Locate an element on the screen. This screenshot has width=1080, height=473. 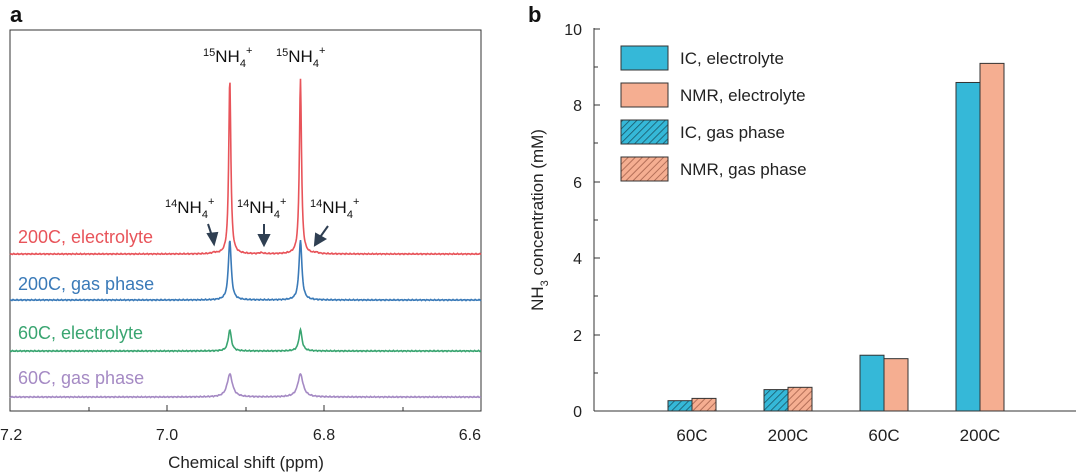
bar-ic-electrolyte-200c is located at coordinates (968, 246).